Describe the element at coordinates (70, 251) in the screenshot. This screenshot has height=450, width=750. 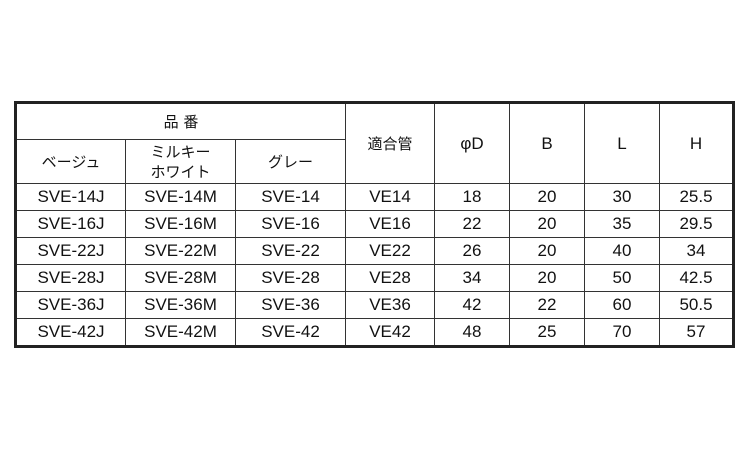
I see `beige-part-cell: SVE-22J` at that location.